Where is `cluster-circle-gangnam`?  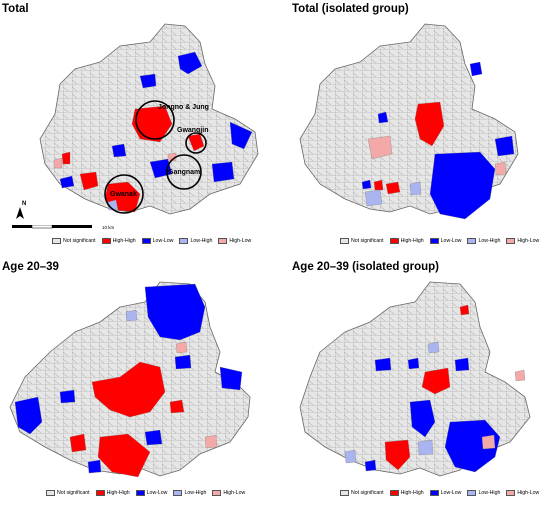
cluster-circle-gangnam is located at coordinates (184, 172).